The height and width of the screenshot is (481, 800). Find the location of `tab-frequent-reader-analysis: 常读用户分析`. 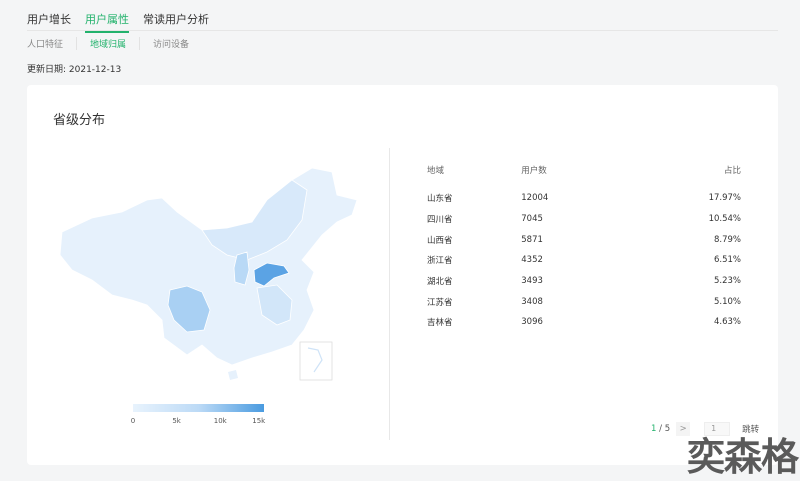

tab-frequent-reader-analysis: 常读用户分析 is located at coordinates (176, 19).